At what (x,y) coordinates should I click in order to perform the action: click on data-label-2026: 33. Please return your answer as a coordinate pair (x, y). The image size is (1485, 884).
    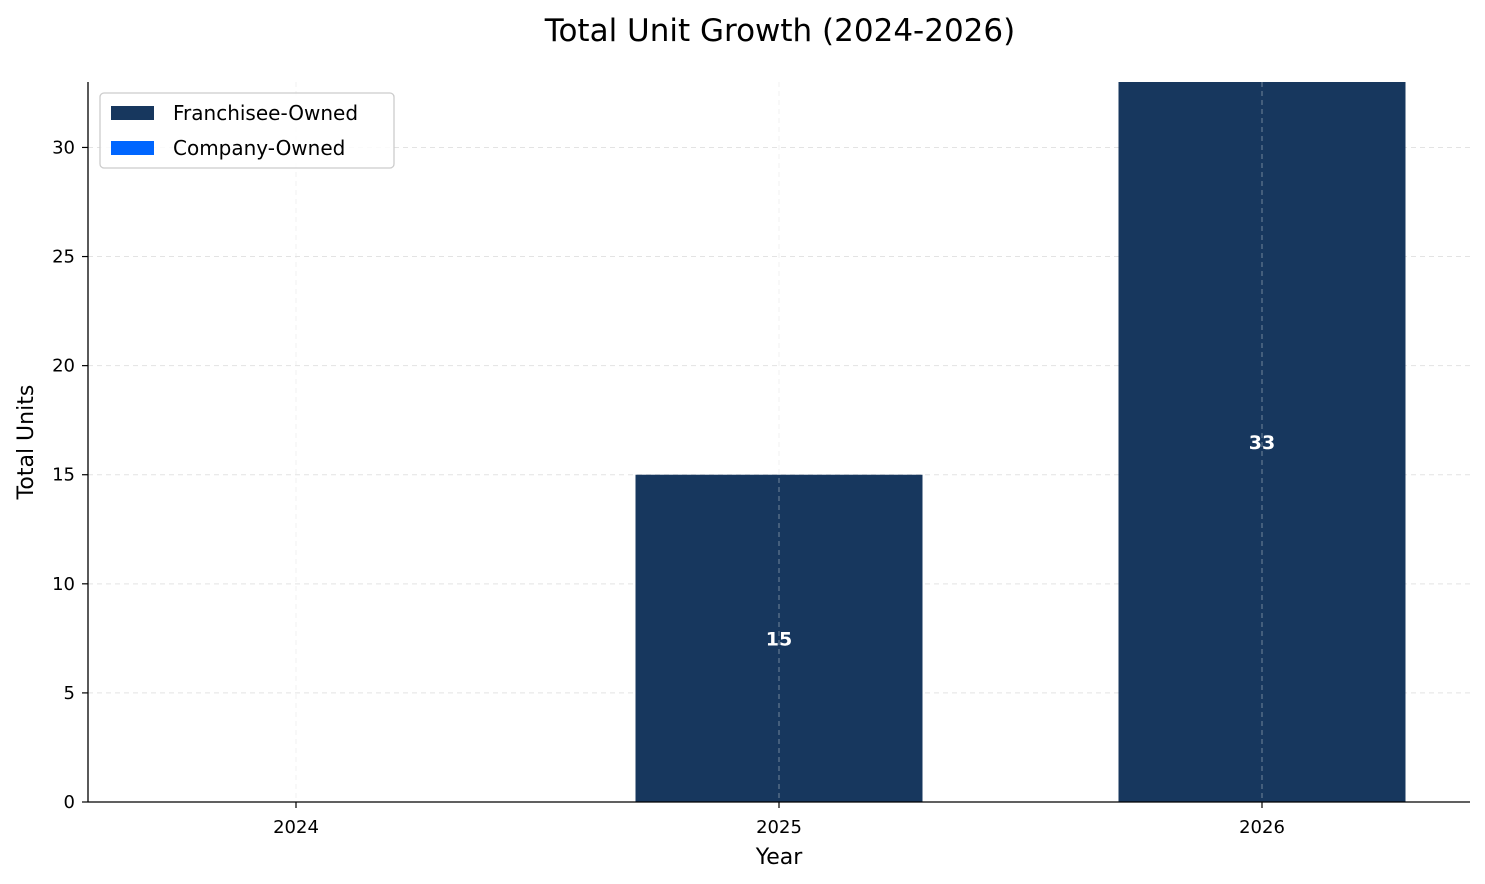
    Looking at the image, I should click on (1262, 443).